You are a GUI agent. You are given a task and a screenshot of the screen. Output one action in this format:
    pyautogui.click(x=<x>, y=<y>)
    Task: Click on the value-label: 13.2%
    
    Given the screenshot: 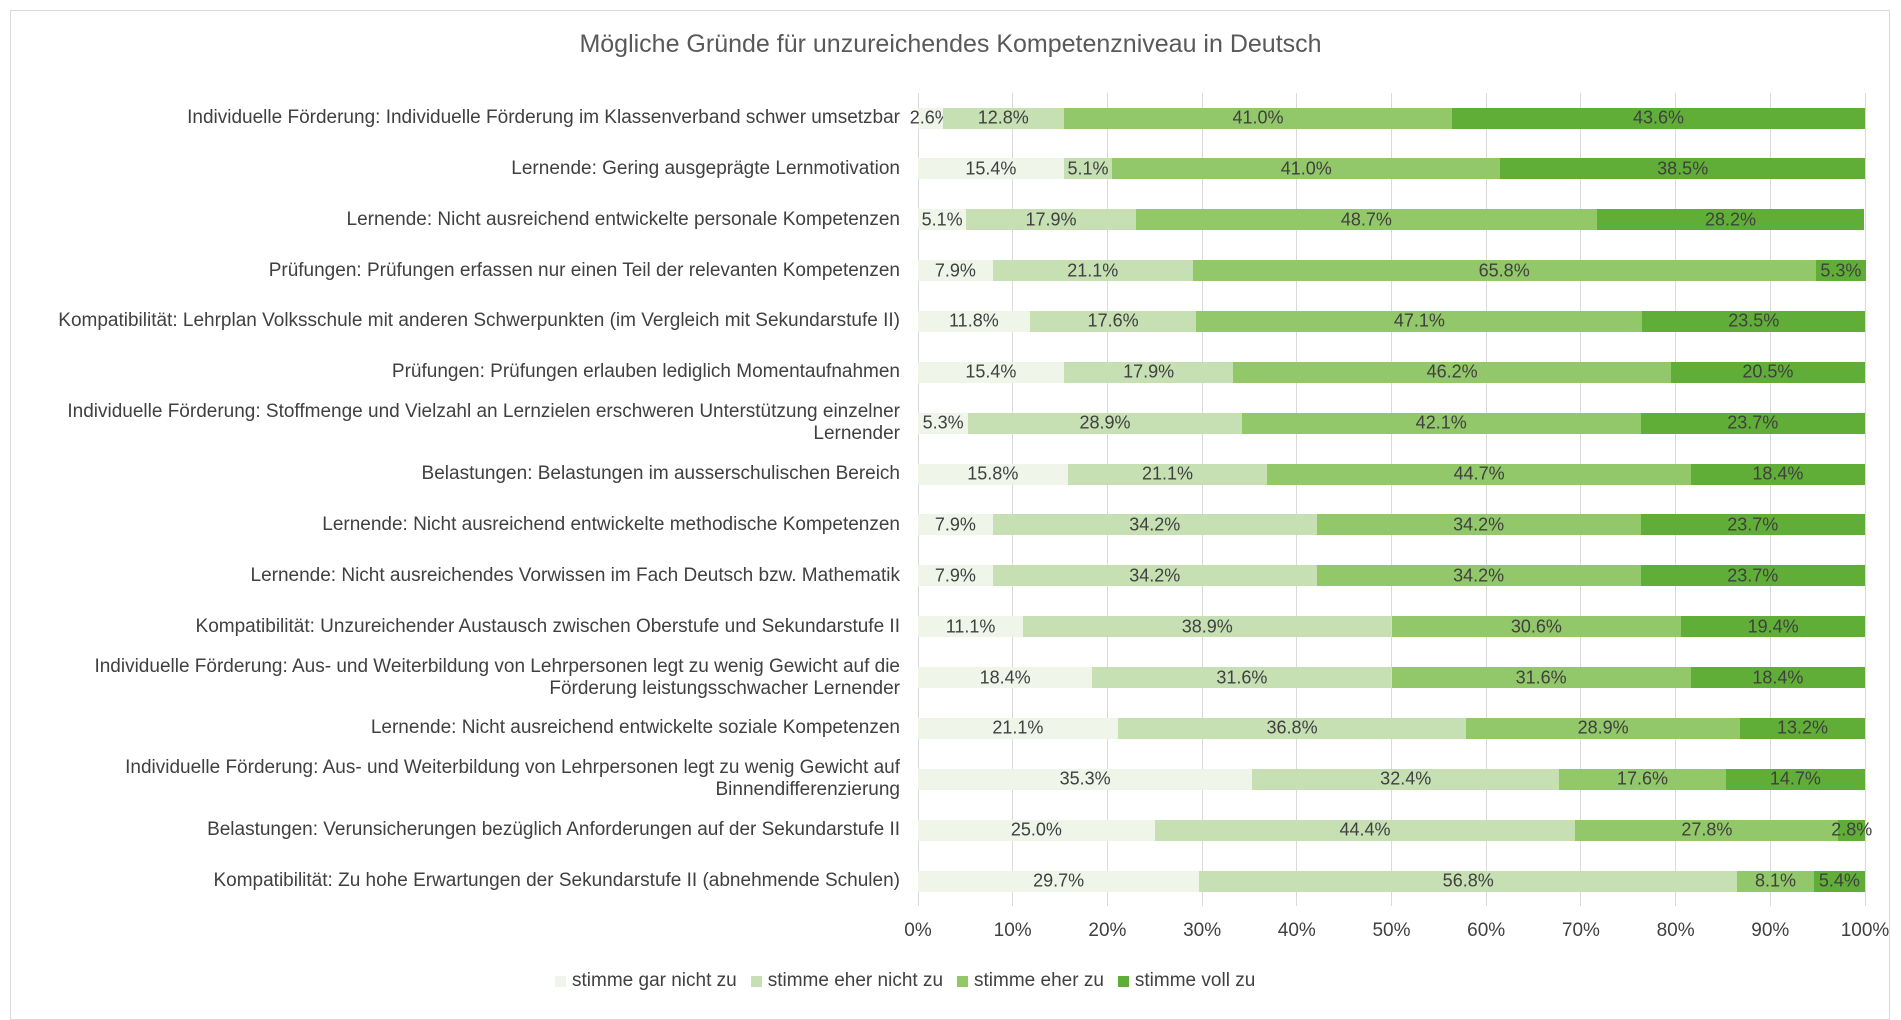 What is the action you would take?
    pyautogui.click(x=1802, y=727)
    